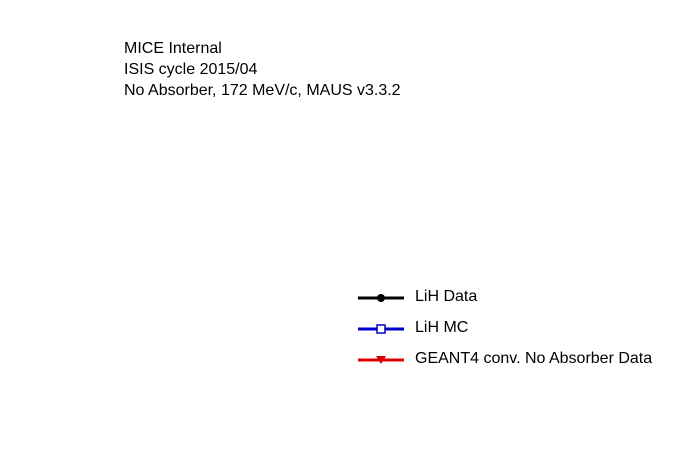 This screenshot has width=696, height=472. Describe the element at coordinates (524, 298) in the screenshot. I see `legend-entry-lih-data: LiH Data` at that location.